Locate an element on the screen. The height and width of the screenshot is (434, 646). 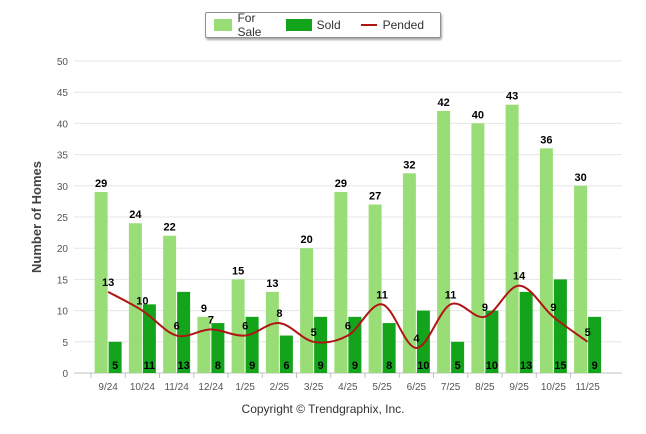
legend-label-pended: Pended is located at coordinates (403, 25).